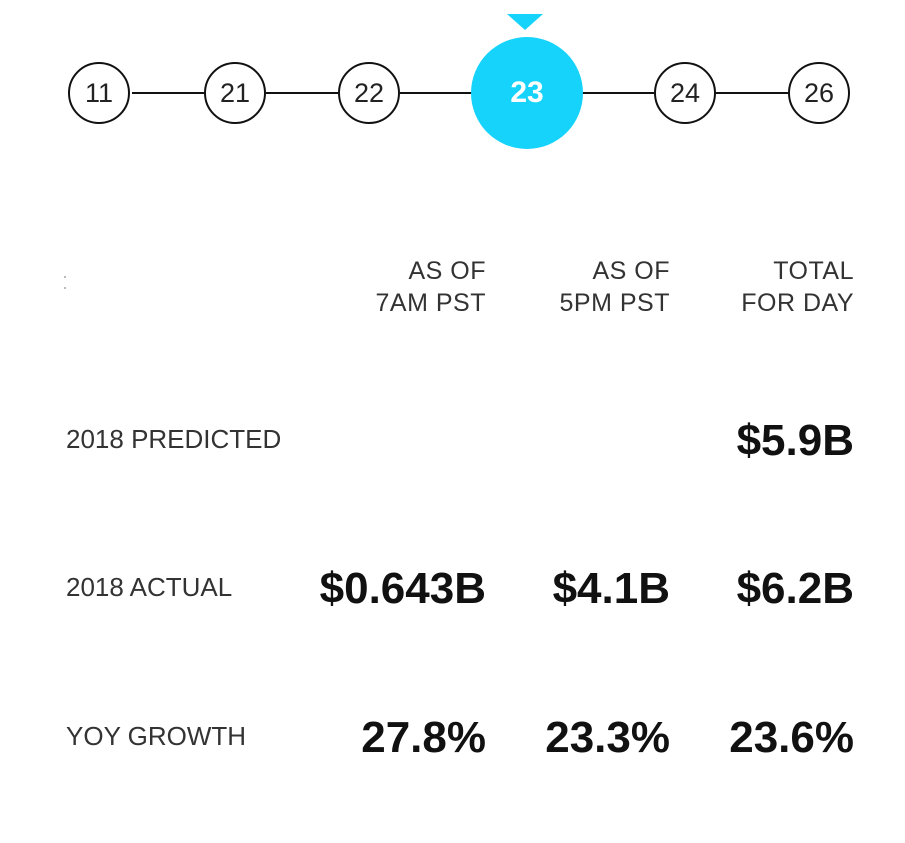 The height and width of the screenshot is (843, 905). Describe the element at coordinates (235, 93) in the screenshot. I see `timeline-node-21: 21` at that location.